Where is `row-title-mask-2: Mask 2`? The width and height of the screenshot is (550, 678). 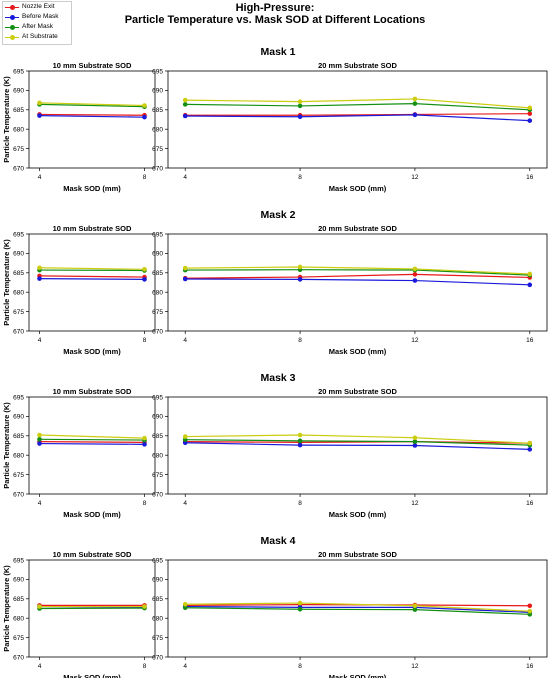
row-title-mask-2: Mask 2 is located at coordinates (277, 215).